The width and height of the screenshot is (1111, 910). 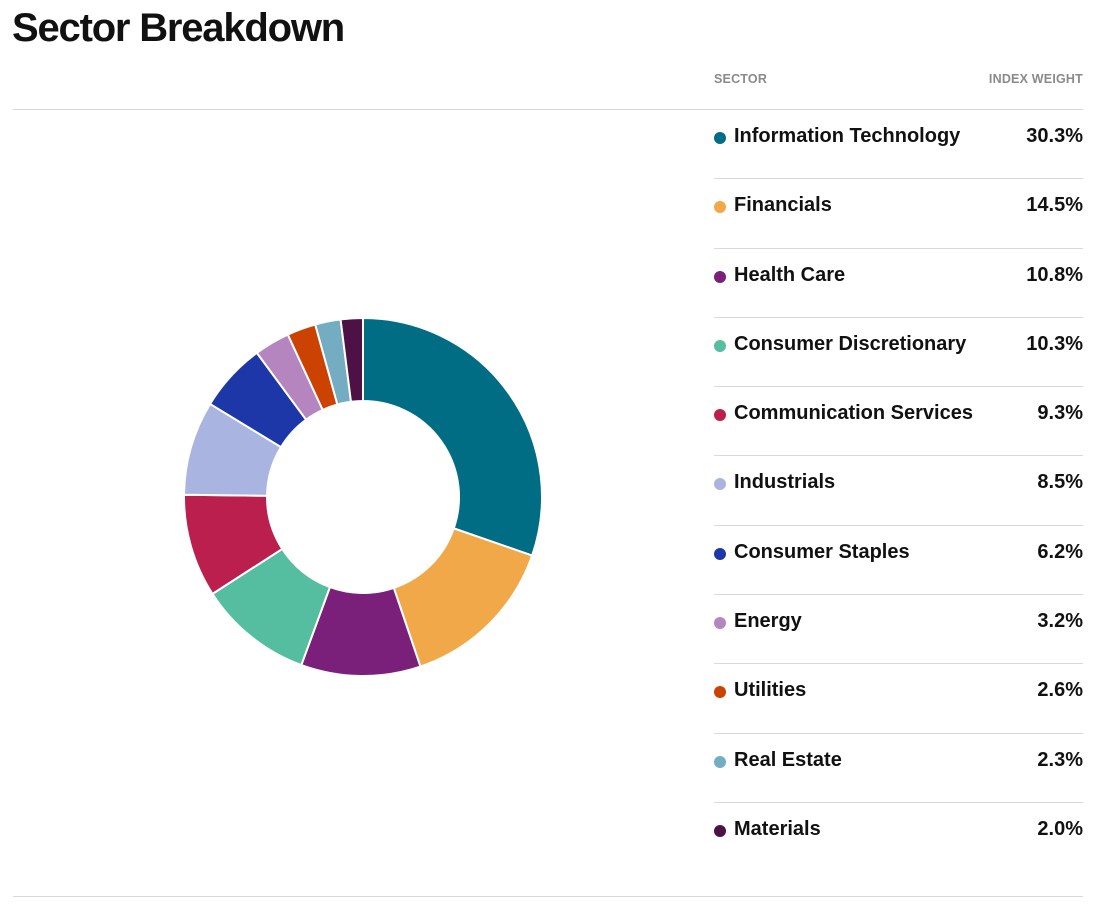 What do you see at coordinates (783, 205) in the screenshot?
I see `legend-sector-label: Financials` at bounding box center [783, 205].